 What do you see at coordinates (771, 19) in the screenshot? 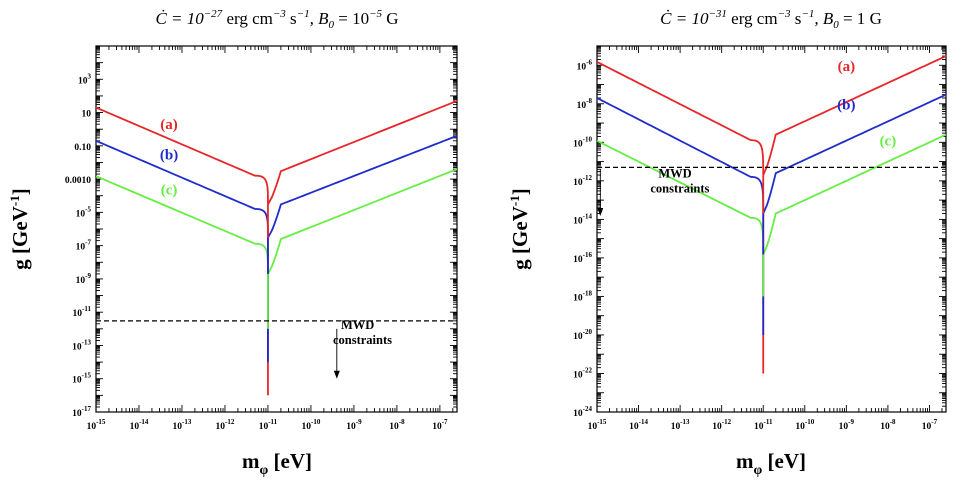
I see `chart-title: Ċ = 10−31 erg cm−3 s−1, B0 = 1 G` at bounding box center [771, 19].